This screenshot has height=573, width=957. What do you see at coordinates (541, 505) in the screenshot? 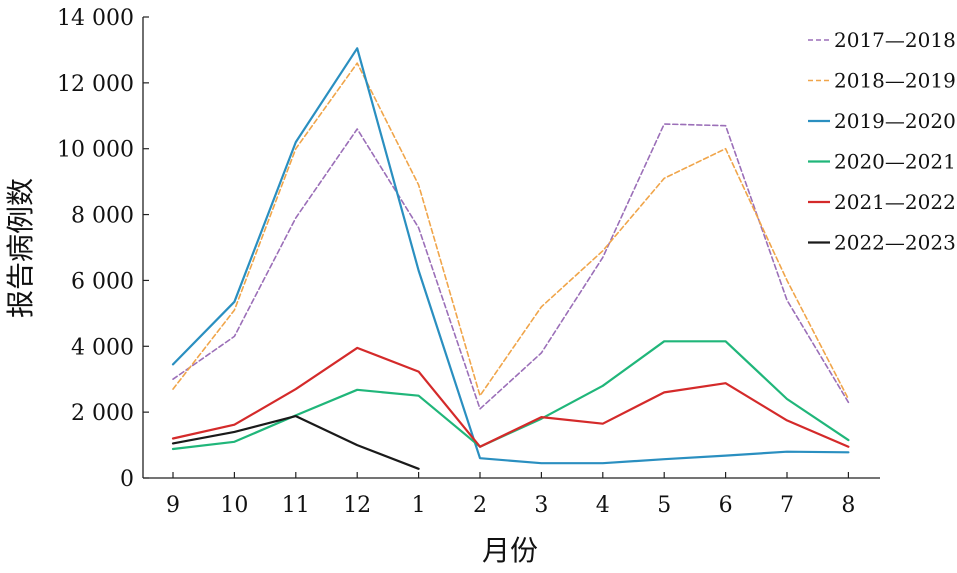
I see `x-tick-label: 3` at bounding box center [541, 505].